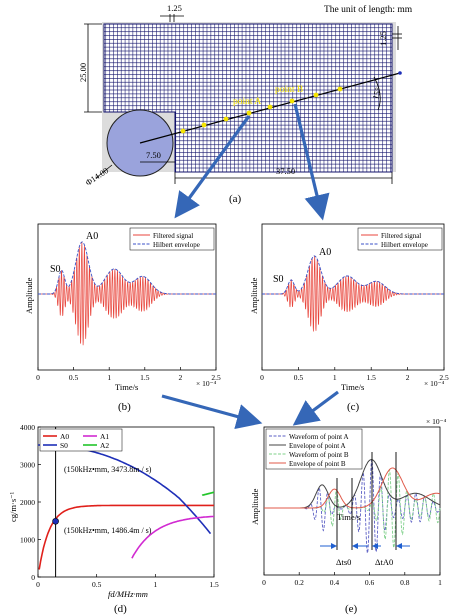 Image resolution: width=474 pixels, height=616 pixels. Describe the element at coordinates (317, 446) in the screenshot. I see `legend-env-a: Envelope of point A` at that location.